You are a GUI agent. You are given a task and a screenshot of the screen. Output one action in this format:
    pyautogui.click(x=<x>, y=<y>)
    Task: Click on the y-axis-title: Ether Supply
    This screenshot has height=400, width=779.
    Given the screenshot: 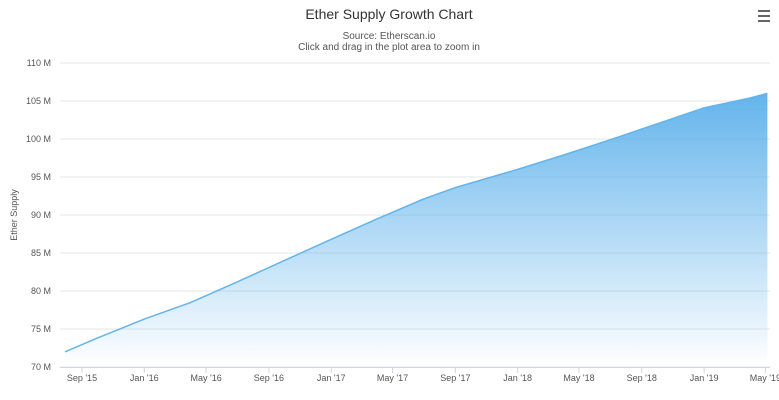 What is the action you would take?
    pyautogui.click(x=14, y=215)
    